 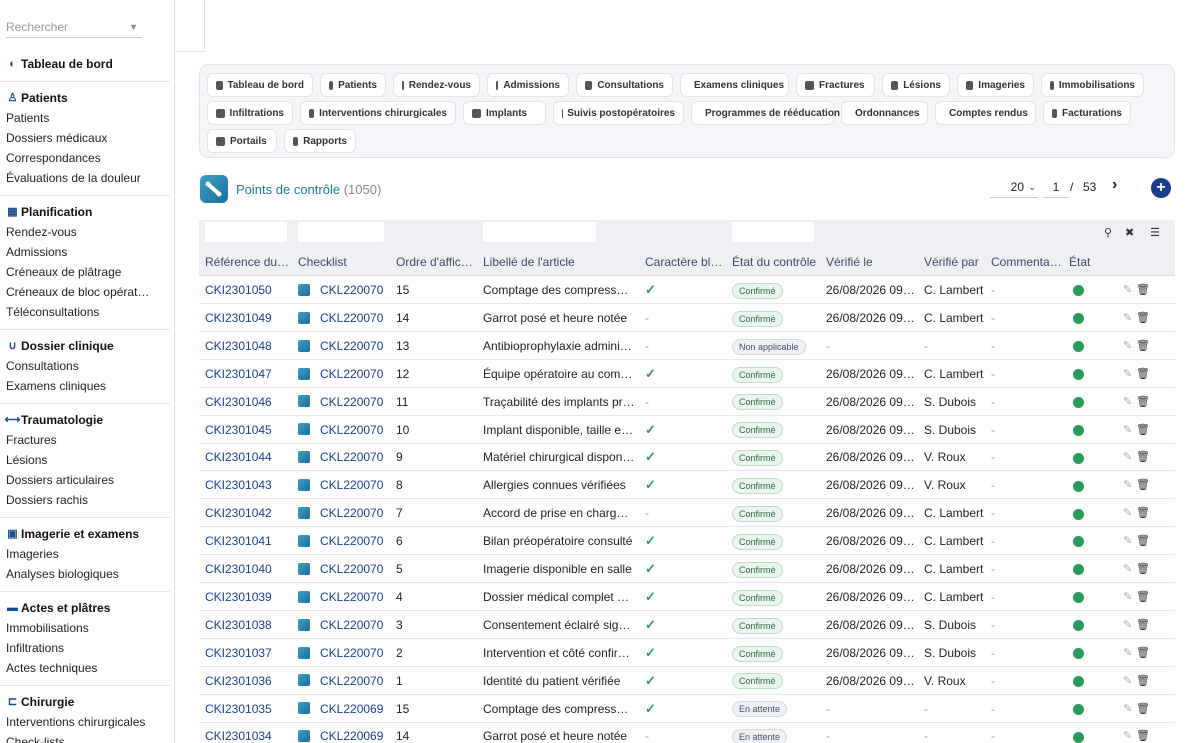 I want to click on sidebar-item: Interventions chirurgicales, so click(x=76, y=722).